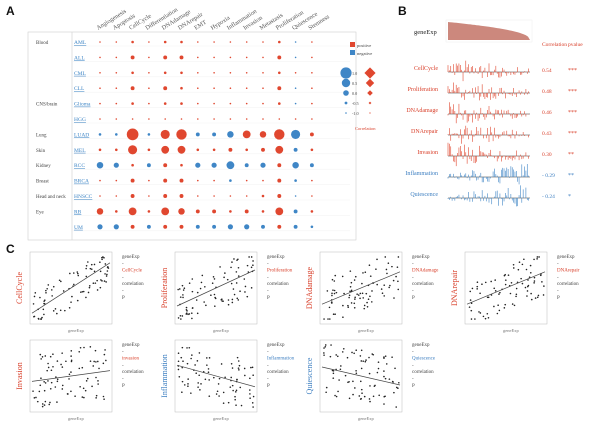  Describe the element at coordinates (181, 57) in the screenshot. I see `corr-dot-all-dnarepair` at that location.